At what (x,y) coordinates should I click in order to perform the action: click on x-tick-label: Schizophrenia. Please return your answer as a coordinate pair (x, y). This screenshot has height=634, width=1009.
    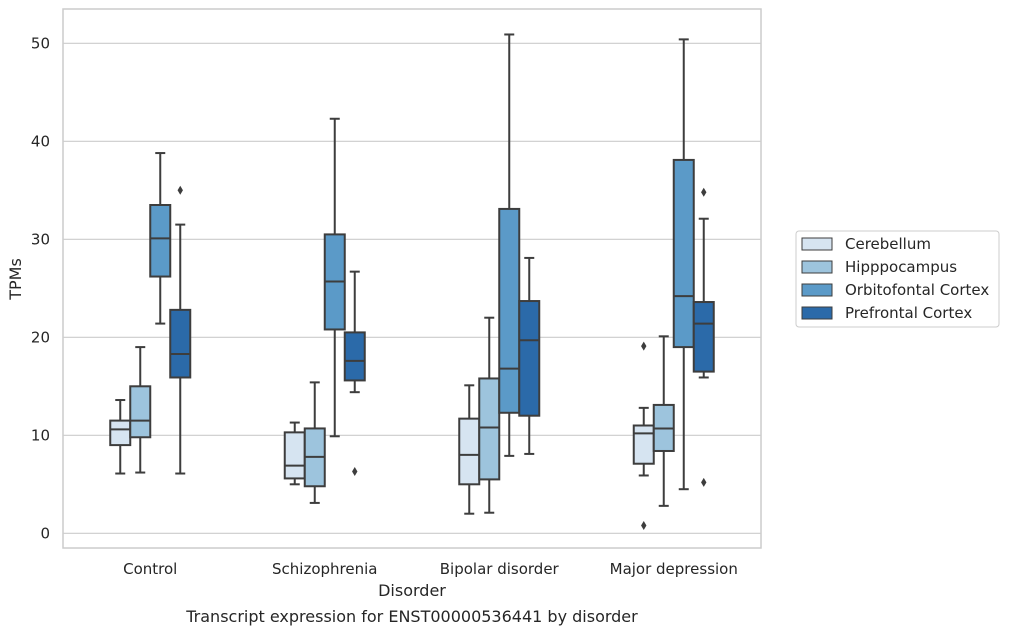
    Looking at the image, I should click on (324, 569).